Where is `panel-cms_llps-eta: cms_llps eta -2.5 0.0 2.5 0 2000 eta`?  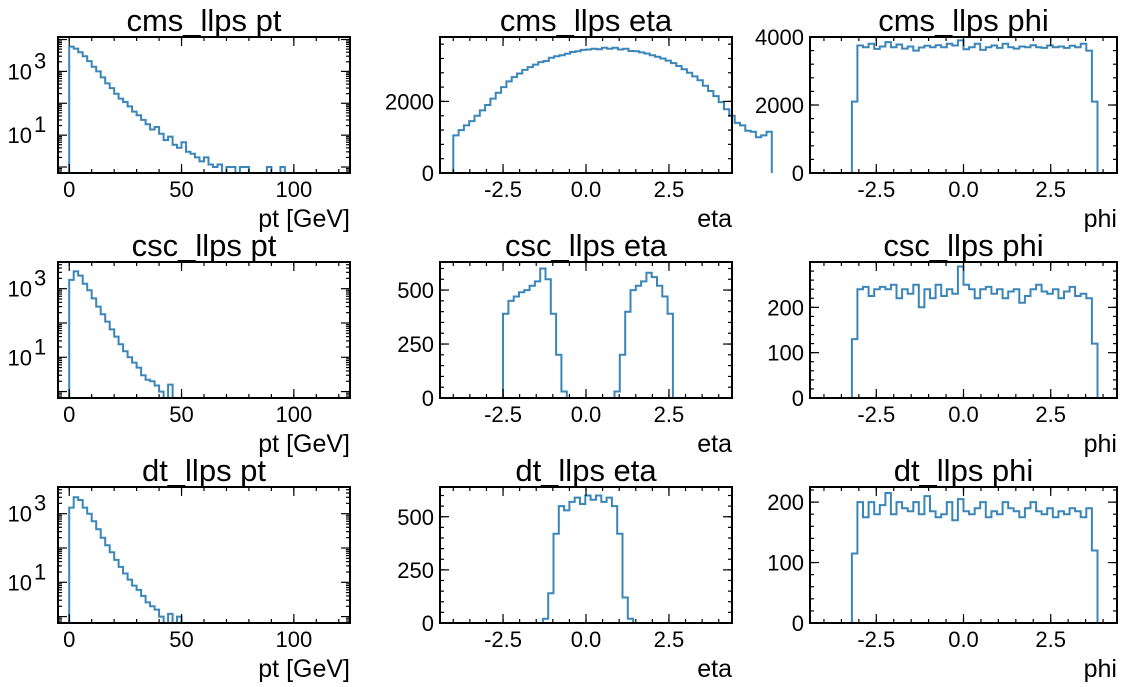 panel-cms_llps-eta: cms_llps eta -2.5 0.0 2.5 0 2000 eta is located at coordinates (579, 118).